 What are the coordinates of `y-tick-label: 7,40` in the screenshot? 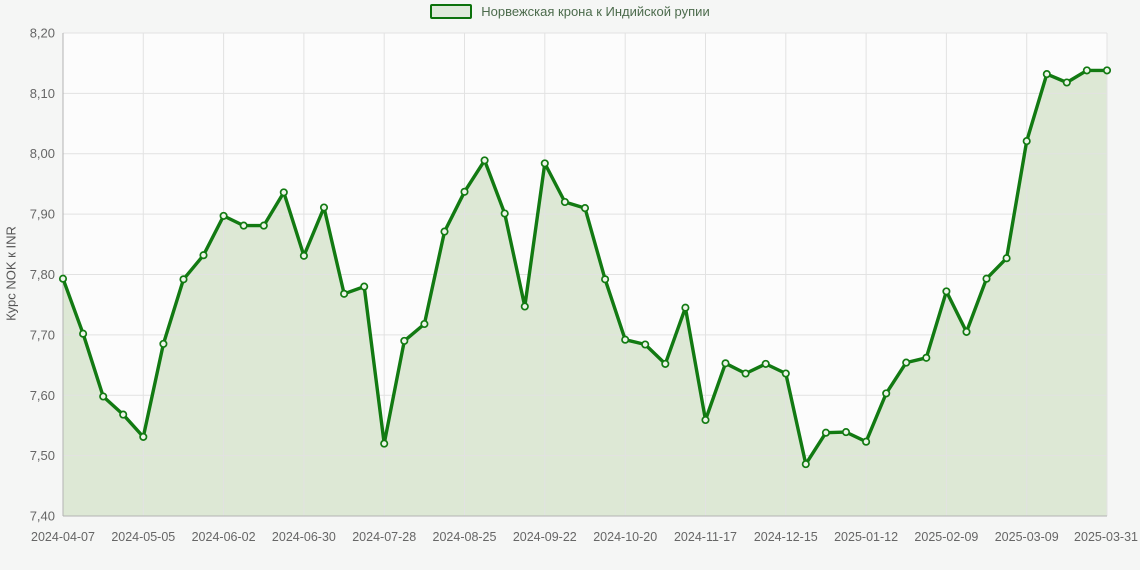 It's located at (42, 516).